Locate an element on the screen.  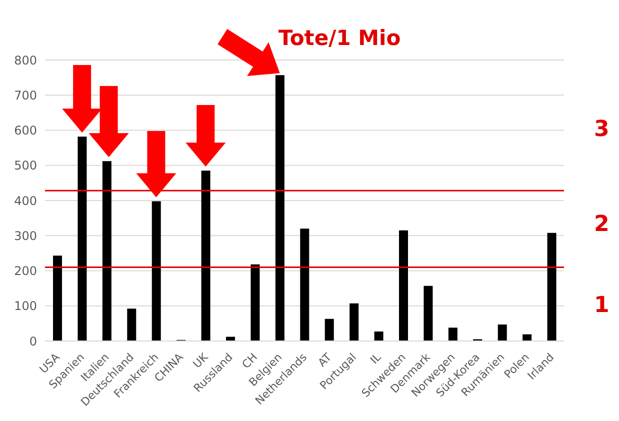
y-tick-label: 500 is located at coordinates (25, 165).